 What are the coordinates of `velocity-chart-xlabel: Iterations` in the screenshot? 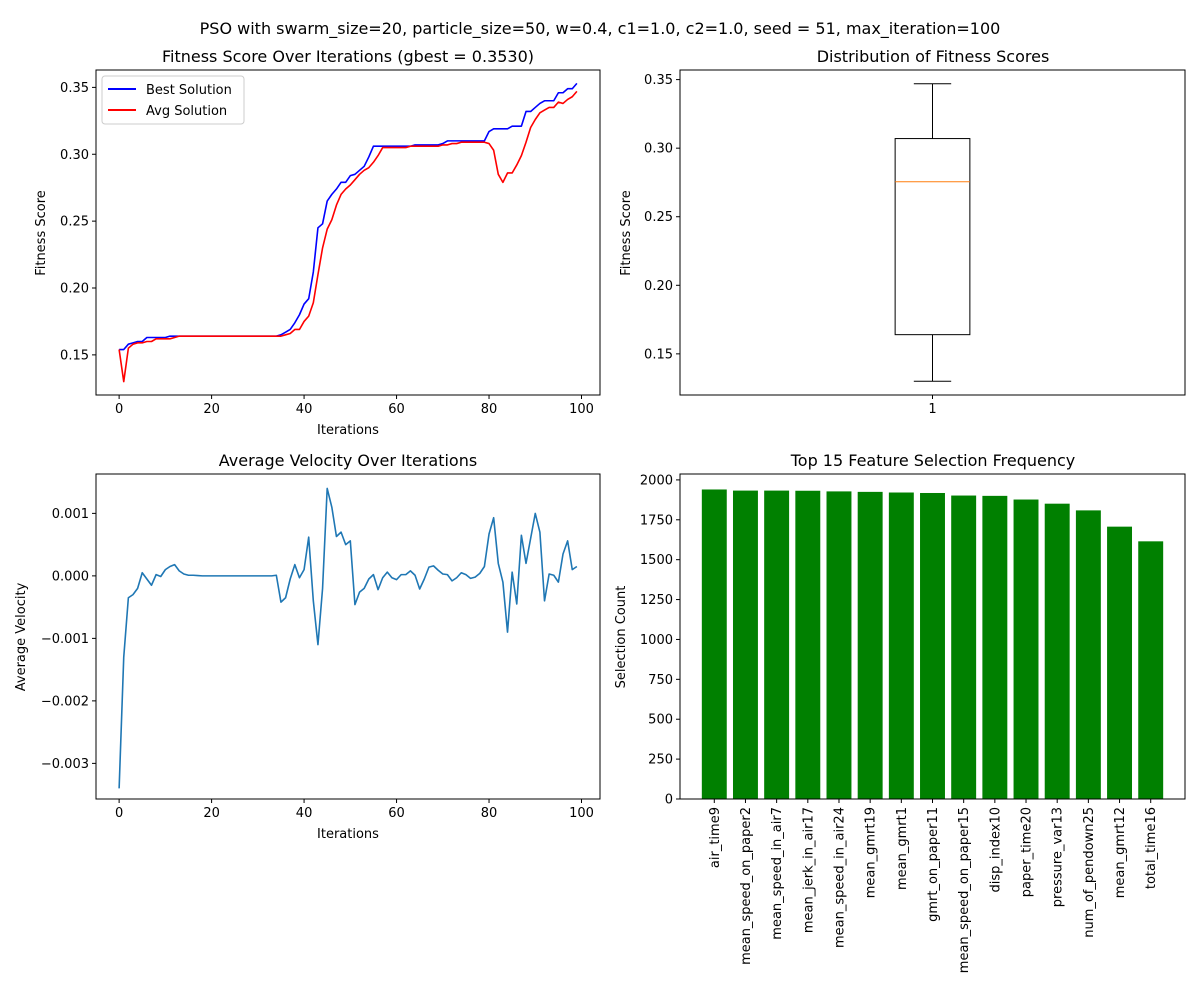 It's located at (348, 834).